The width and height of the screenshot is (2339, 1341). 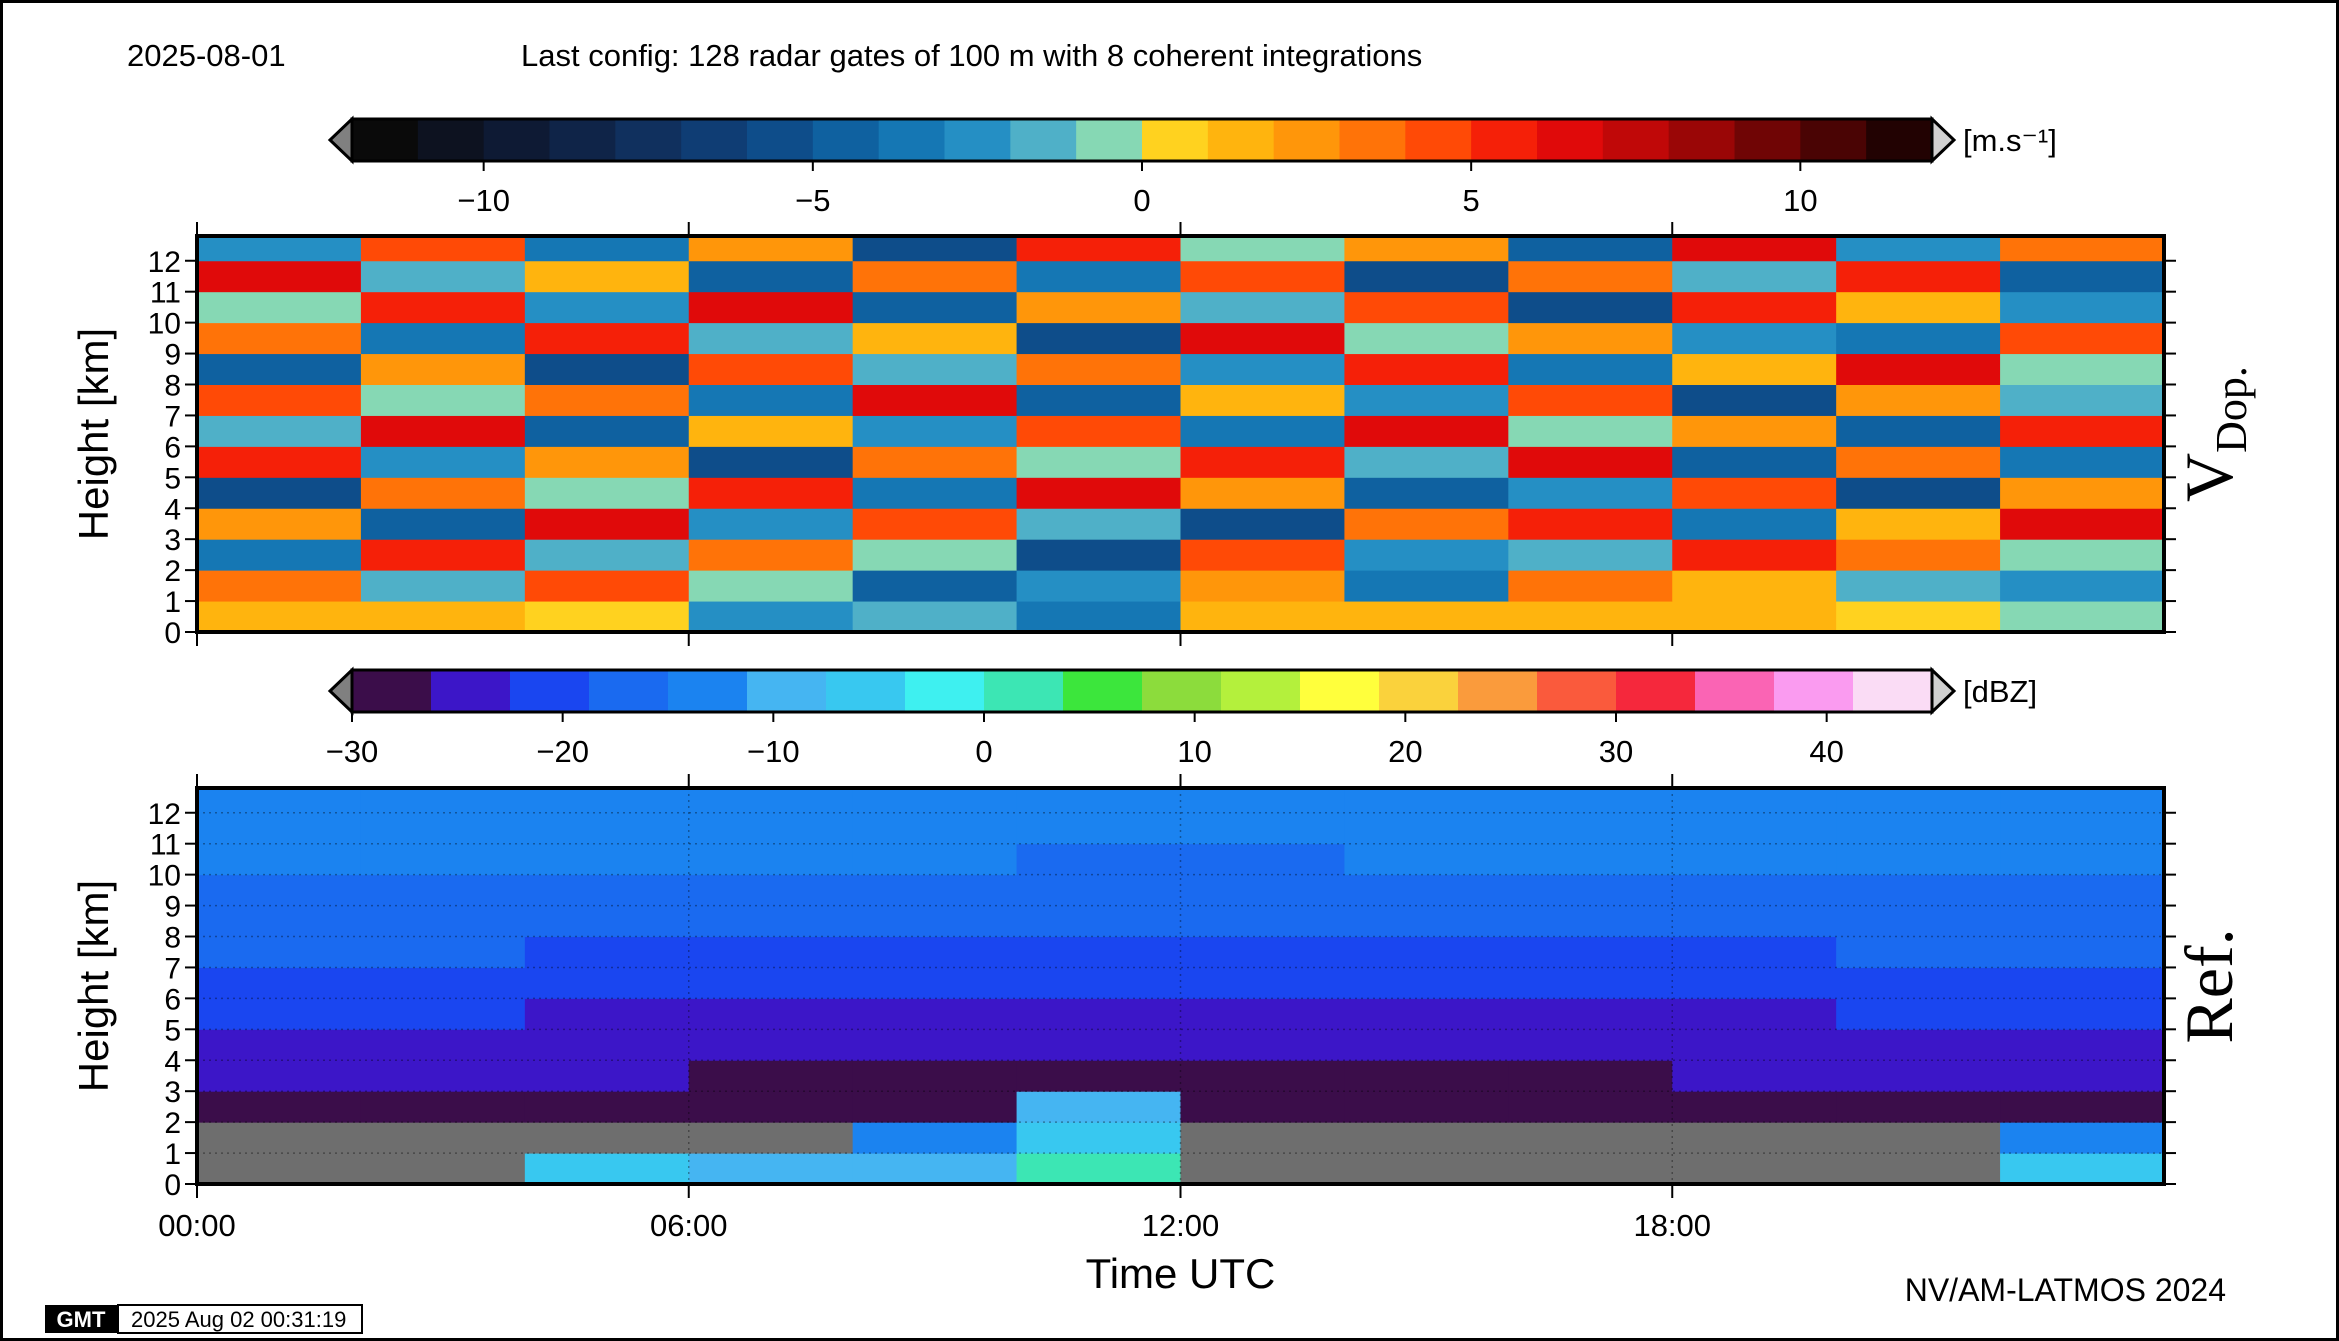 What do you see at coordinates (81, 1319) in the screenshot?
I see `logo: GMT` at bounding box center [81, 1319].